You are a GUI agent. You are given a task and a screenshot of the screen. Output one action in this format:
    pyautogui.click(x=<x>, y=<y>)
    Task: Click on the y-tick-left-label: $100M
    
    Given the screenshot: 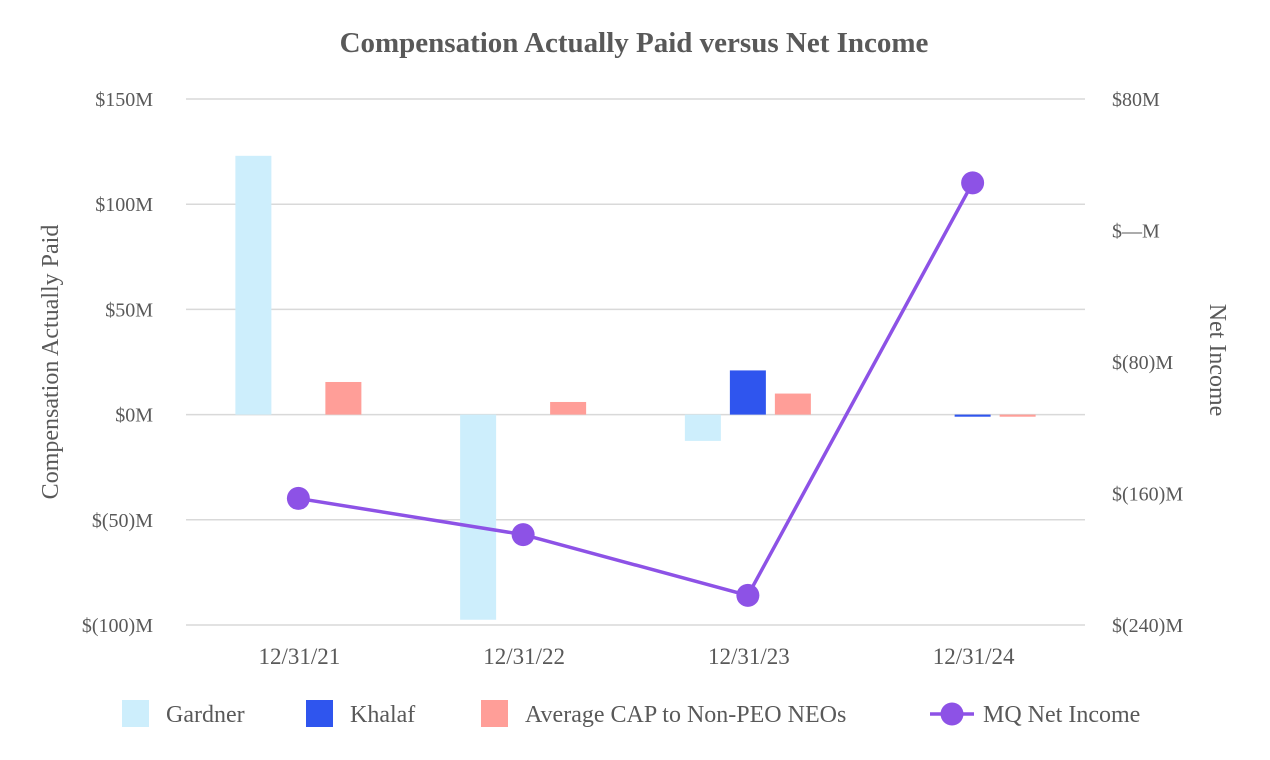 What is the action you would take?
    pyautogui.click(x=124, y=205)
    